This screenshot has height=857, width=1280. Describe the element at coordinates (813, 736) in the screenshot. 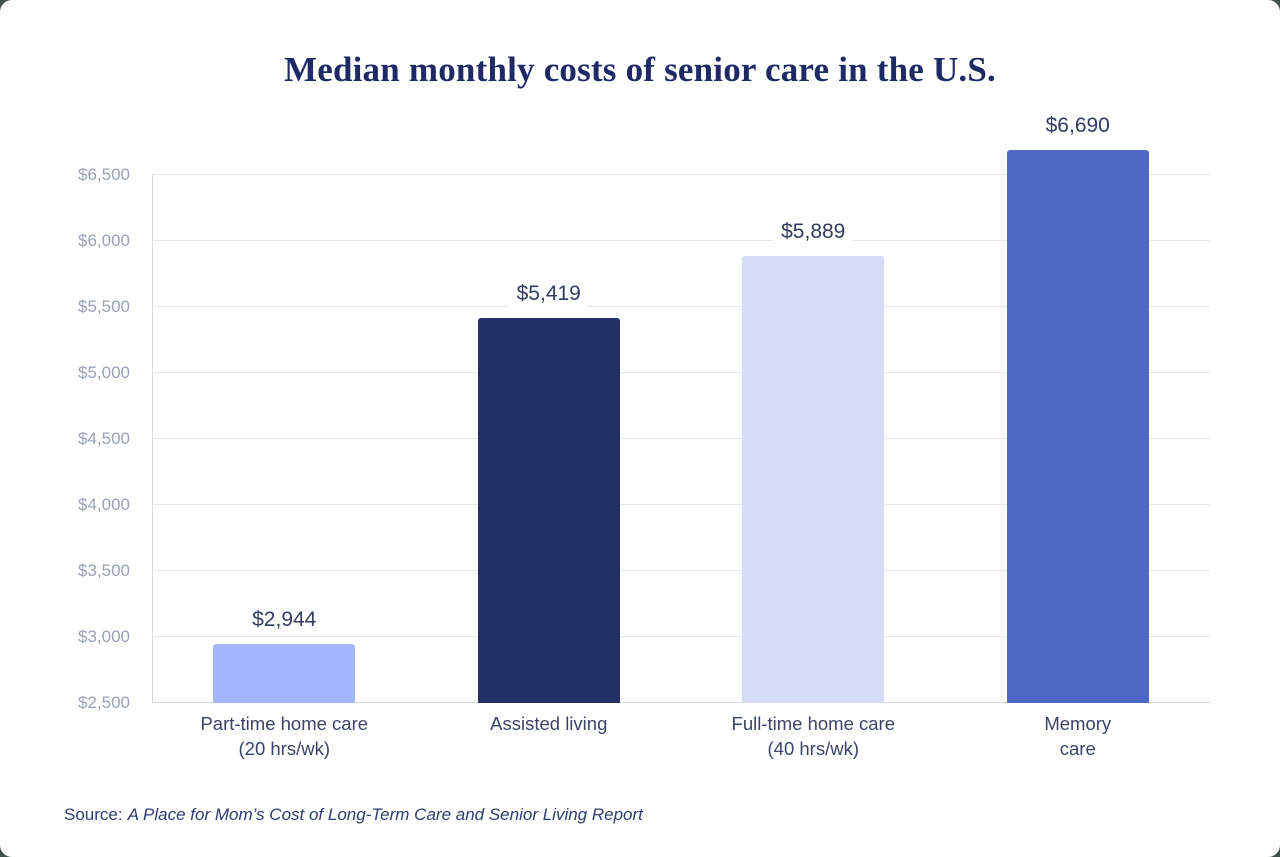

I see `category-label: Full-time home care (40 hrs/wk)` at that location.